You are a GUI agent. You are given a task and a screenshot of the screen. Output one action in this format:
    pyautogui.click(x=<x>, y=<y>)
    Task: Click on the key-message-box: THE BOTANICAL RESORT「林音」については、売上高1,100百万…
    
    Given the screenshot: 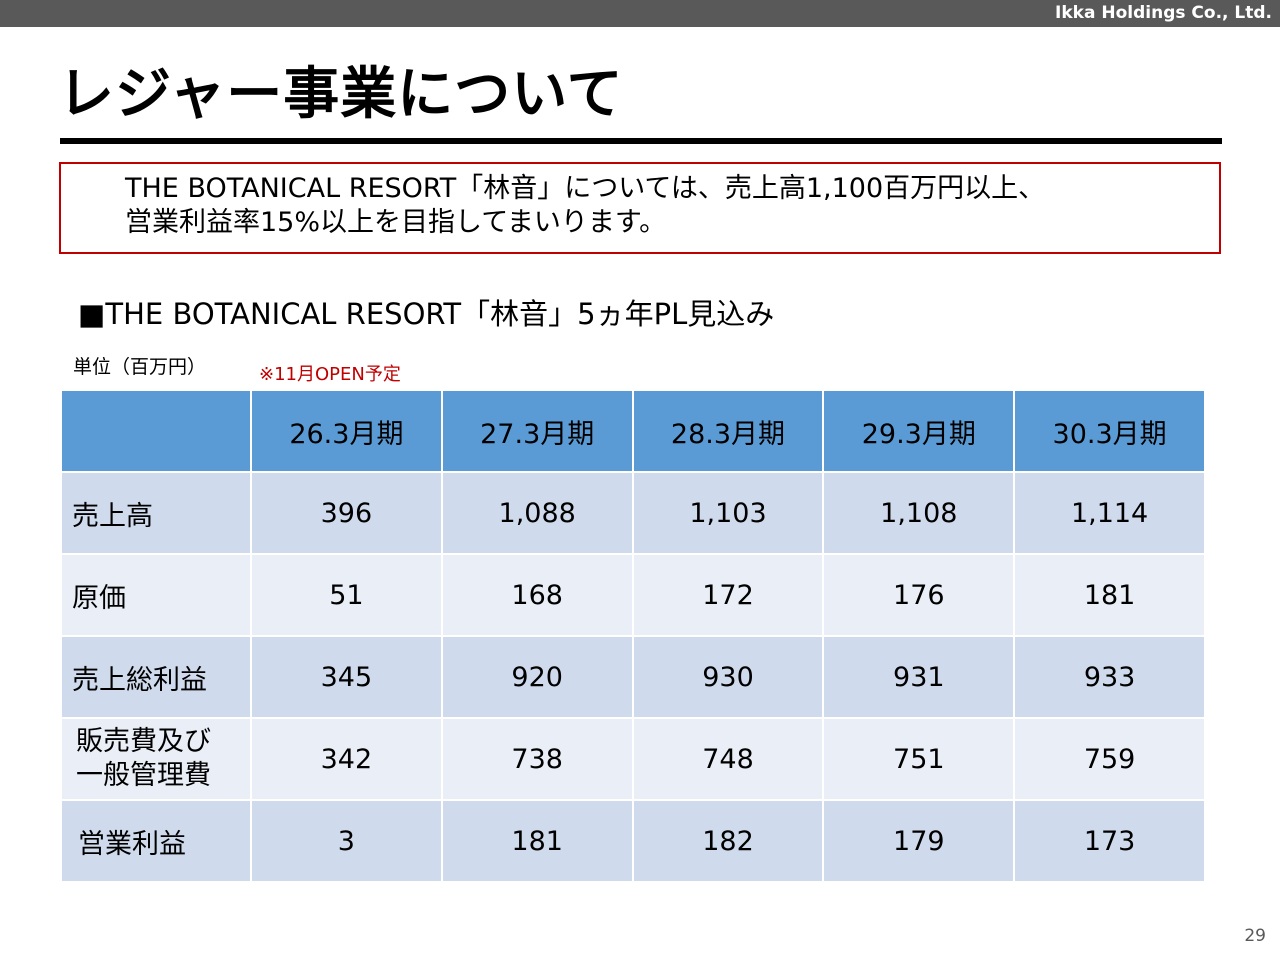 What is the action you would take?
    pyautogui.click(x=640, y=208)
    